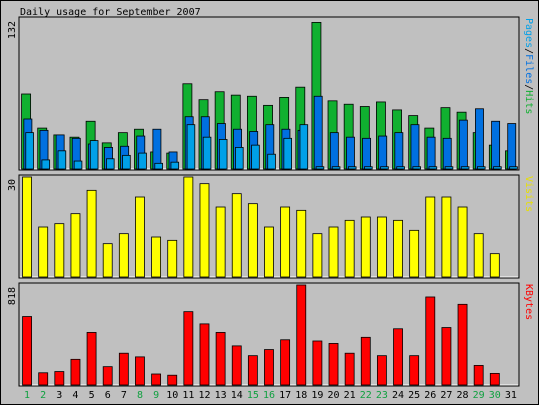  What do you see at coordinates (333, 395) in the screenshot?
I see `x-tick-label-day-20: 20` at bounding box center [333, 395].